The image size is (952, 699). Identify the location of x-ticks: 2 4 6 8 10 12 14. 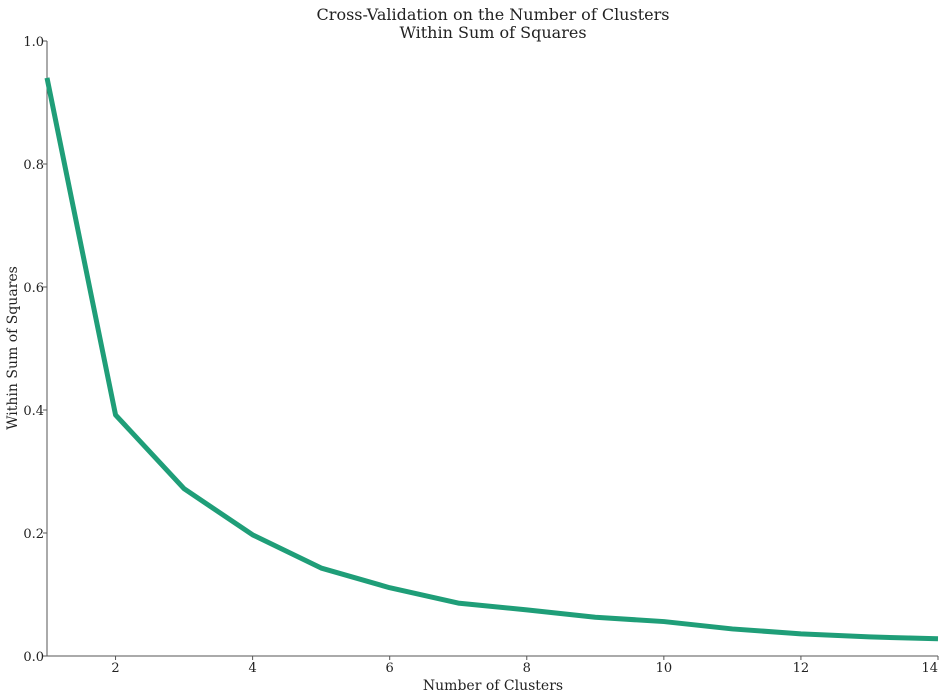
(525, 666).